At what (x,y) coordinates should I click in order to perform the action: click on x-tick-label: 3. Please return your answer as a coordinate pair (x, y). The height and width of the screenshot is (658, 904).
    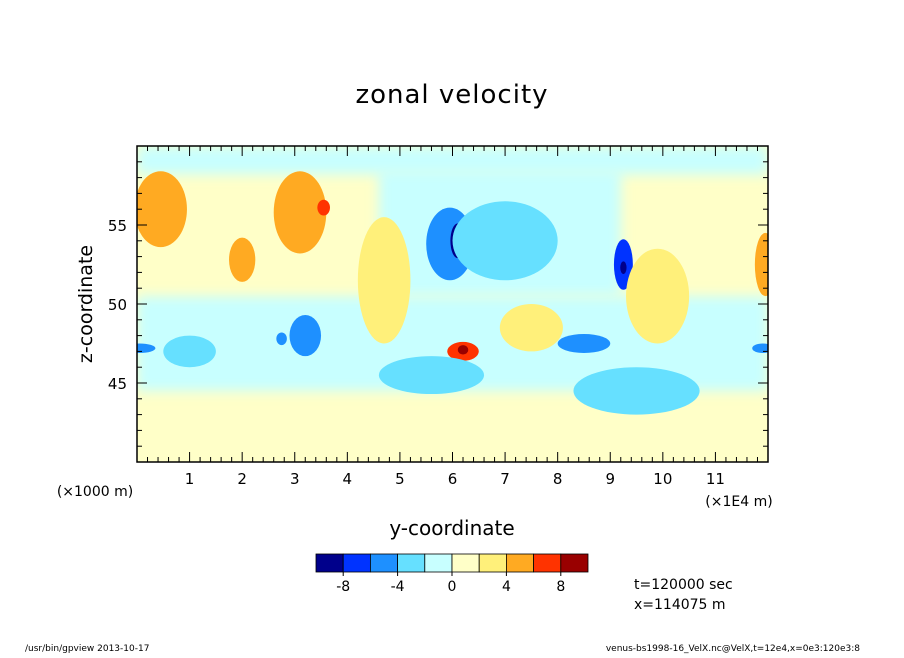
    Looking at the image, I should click on (295, 479).